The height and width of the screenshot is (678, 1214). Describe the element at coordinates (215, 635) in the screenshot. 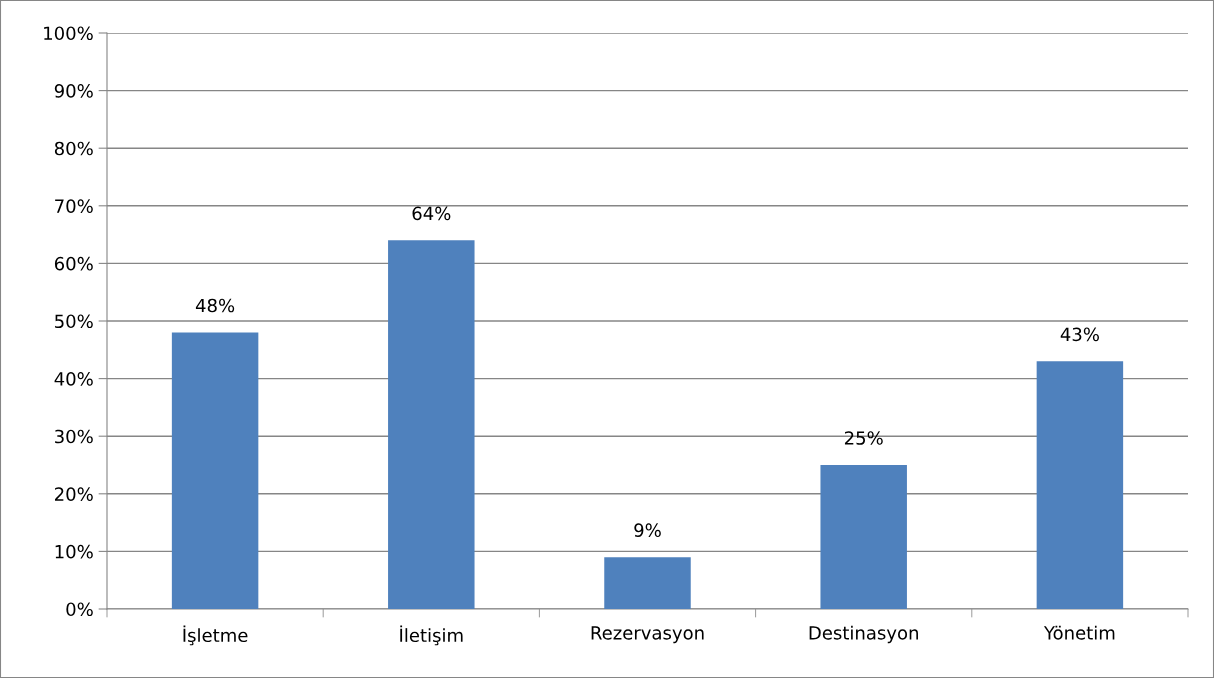

I see `x-tick-label: İşletme` at that location.